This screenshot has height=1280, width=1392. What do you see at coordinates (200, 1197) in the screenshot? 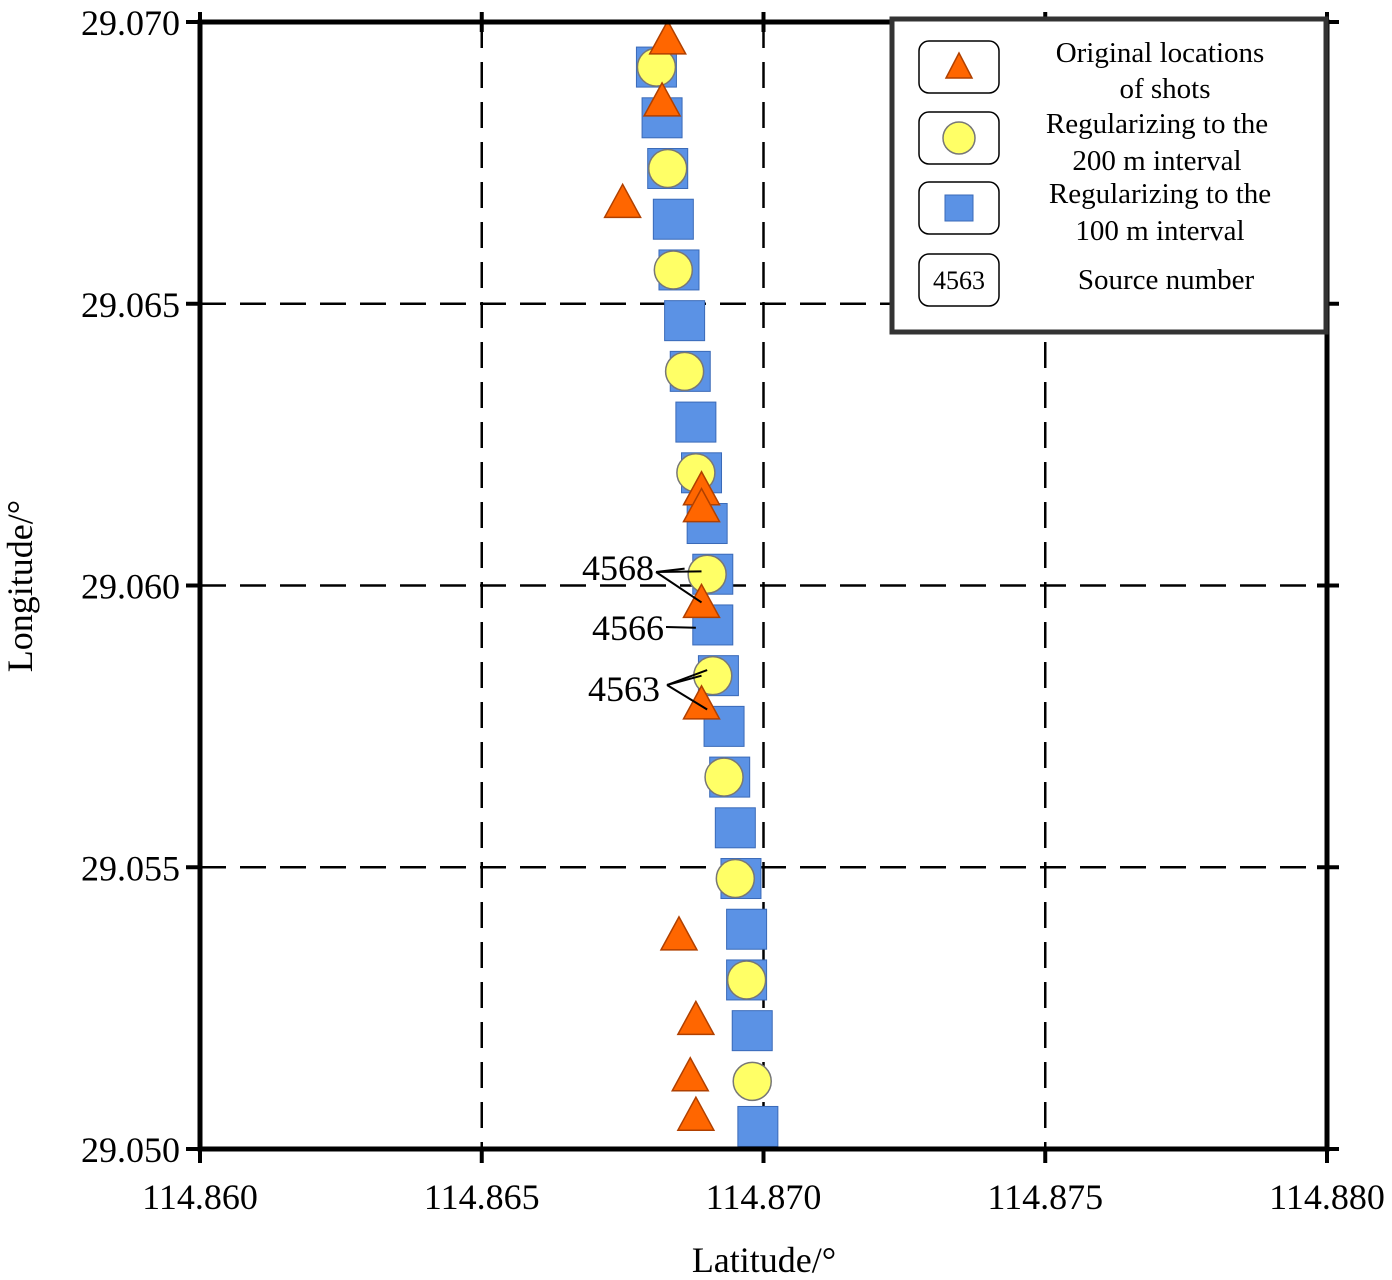
I see `x-tick-label: 114.860` at bounding box center [200, 1197].